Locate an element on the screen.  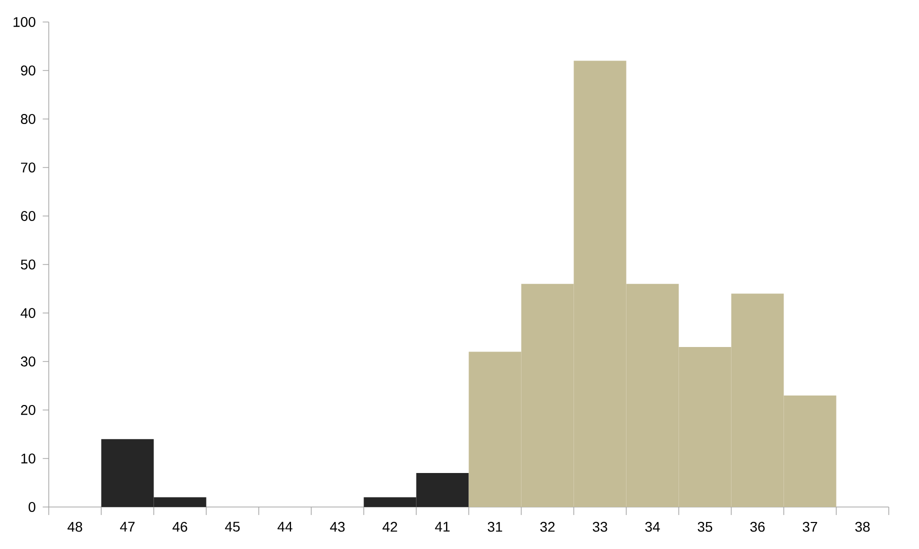
x-tick-label: 33 is located at coordinates (600, 527).